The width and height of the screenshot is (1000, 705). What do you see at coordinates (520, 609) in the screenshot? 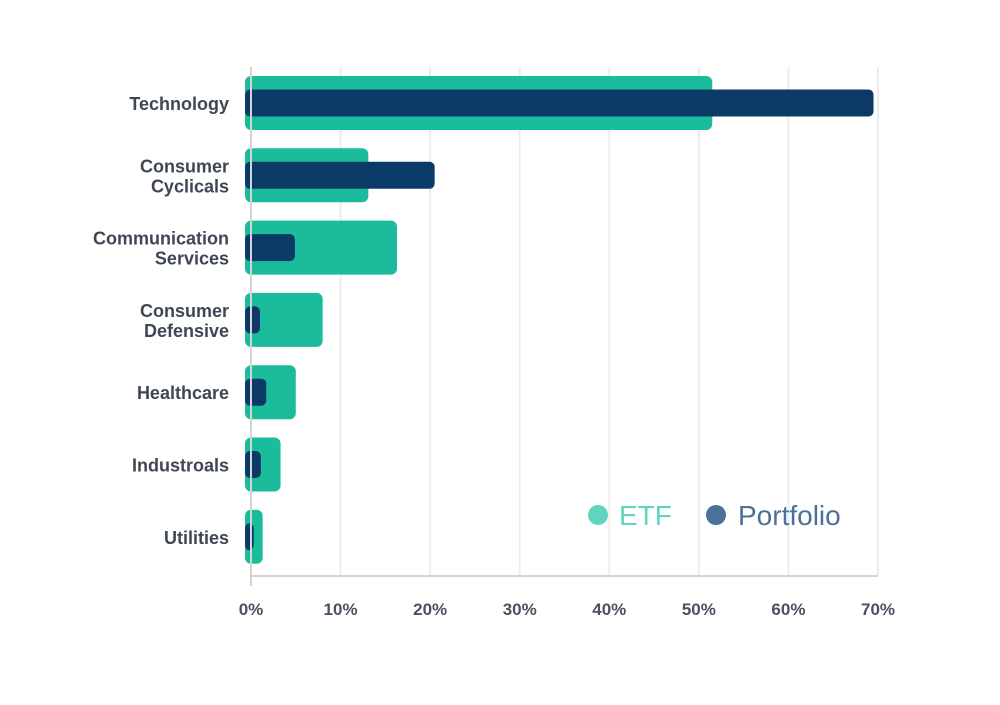
I see `x-tick-label: 30%` at bounding box center [520, 609].